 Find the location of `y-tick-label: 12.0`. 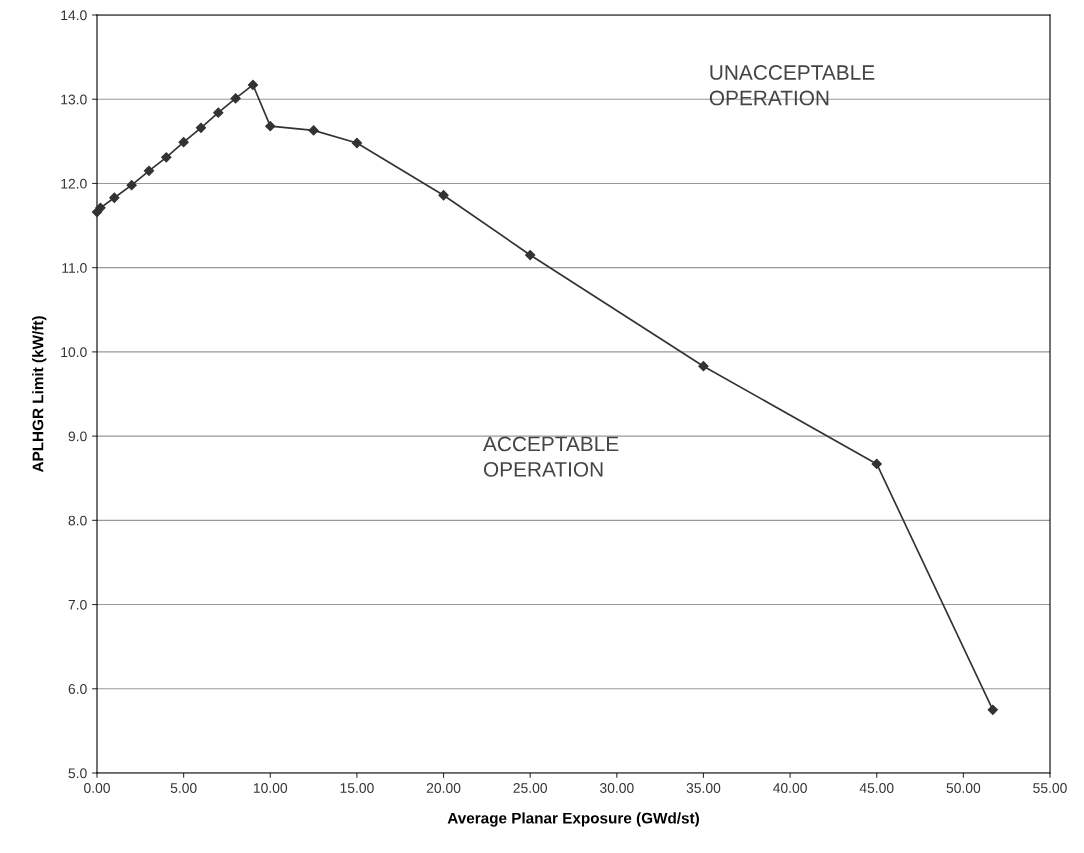

y-tick-label: 12.0 is located at coordinates (74, 183).